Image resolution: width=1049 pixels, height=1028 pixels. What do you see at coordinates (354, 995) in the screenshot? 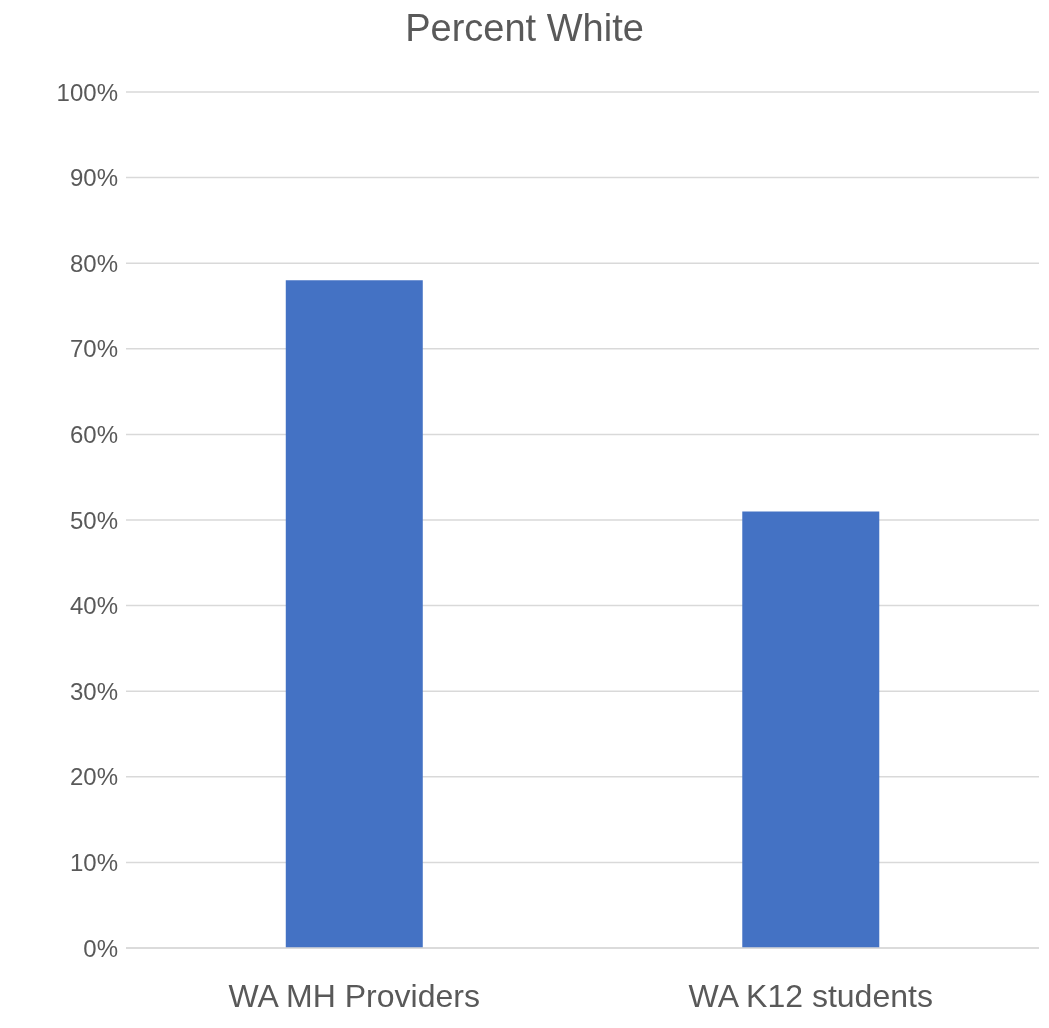
I see `x-tick-label: WA MH Providers` at bounding box center [354, 995].